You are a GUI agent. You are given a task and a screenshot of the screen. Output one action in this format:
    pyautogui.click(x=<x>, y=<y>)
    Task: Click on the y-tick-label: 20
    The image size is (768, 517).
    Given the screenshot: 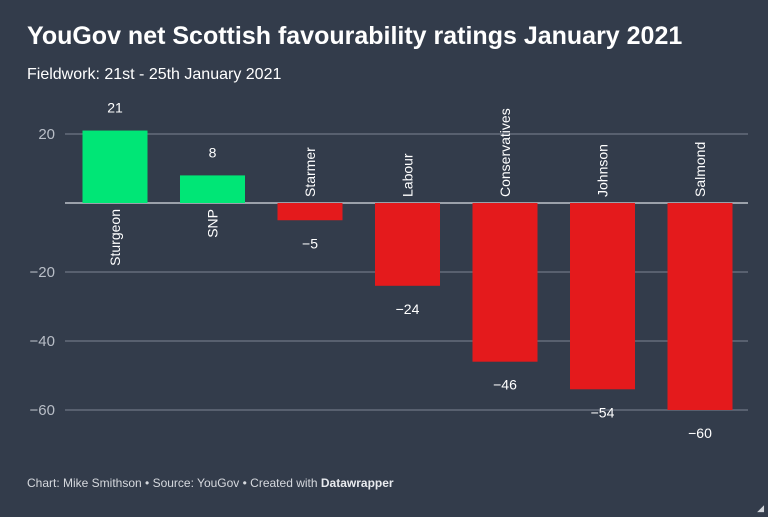 What is the action you would take?
    pyautogui.click(x=46, y=134)
    